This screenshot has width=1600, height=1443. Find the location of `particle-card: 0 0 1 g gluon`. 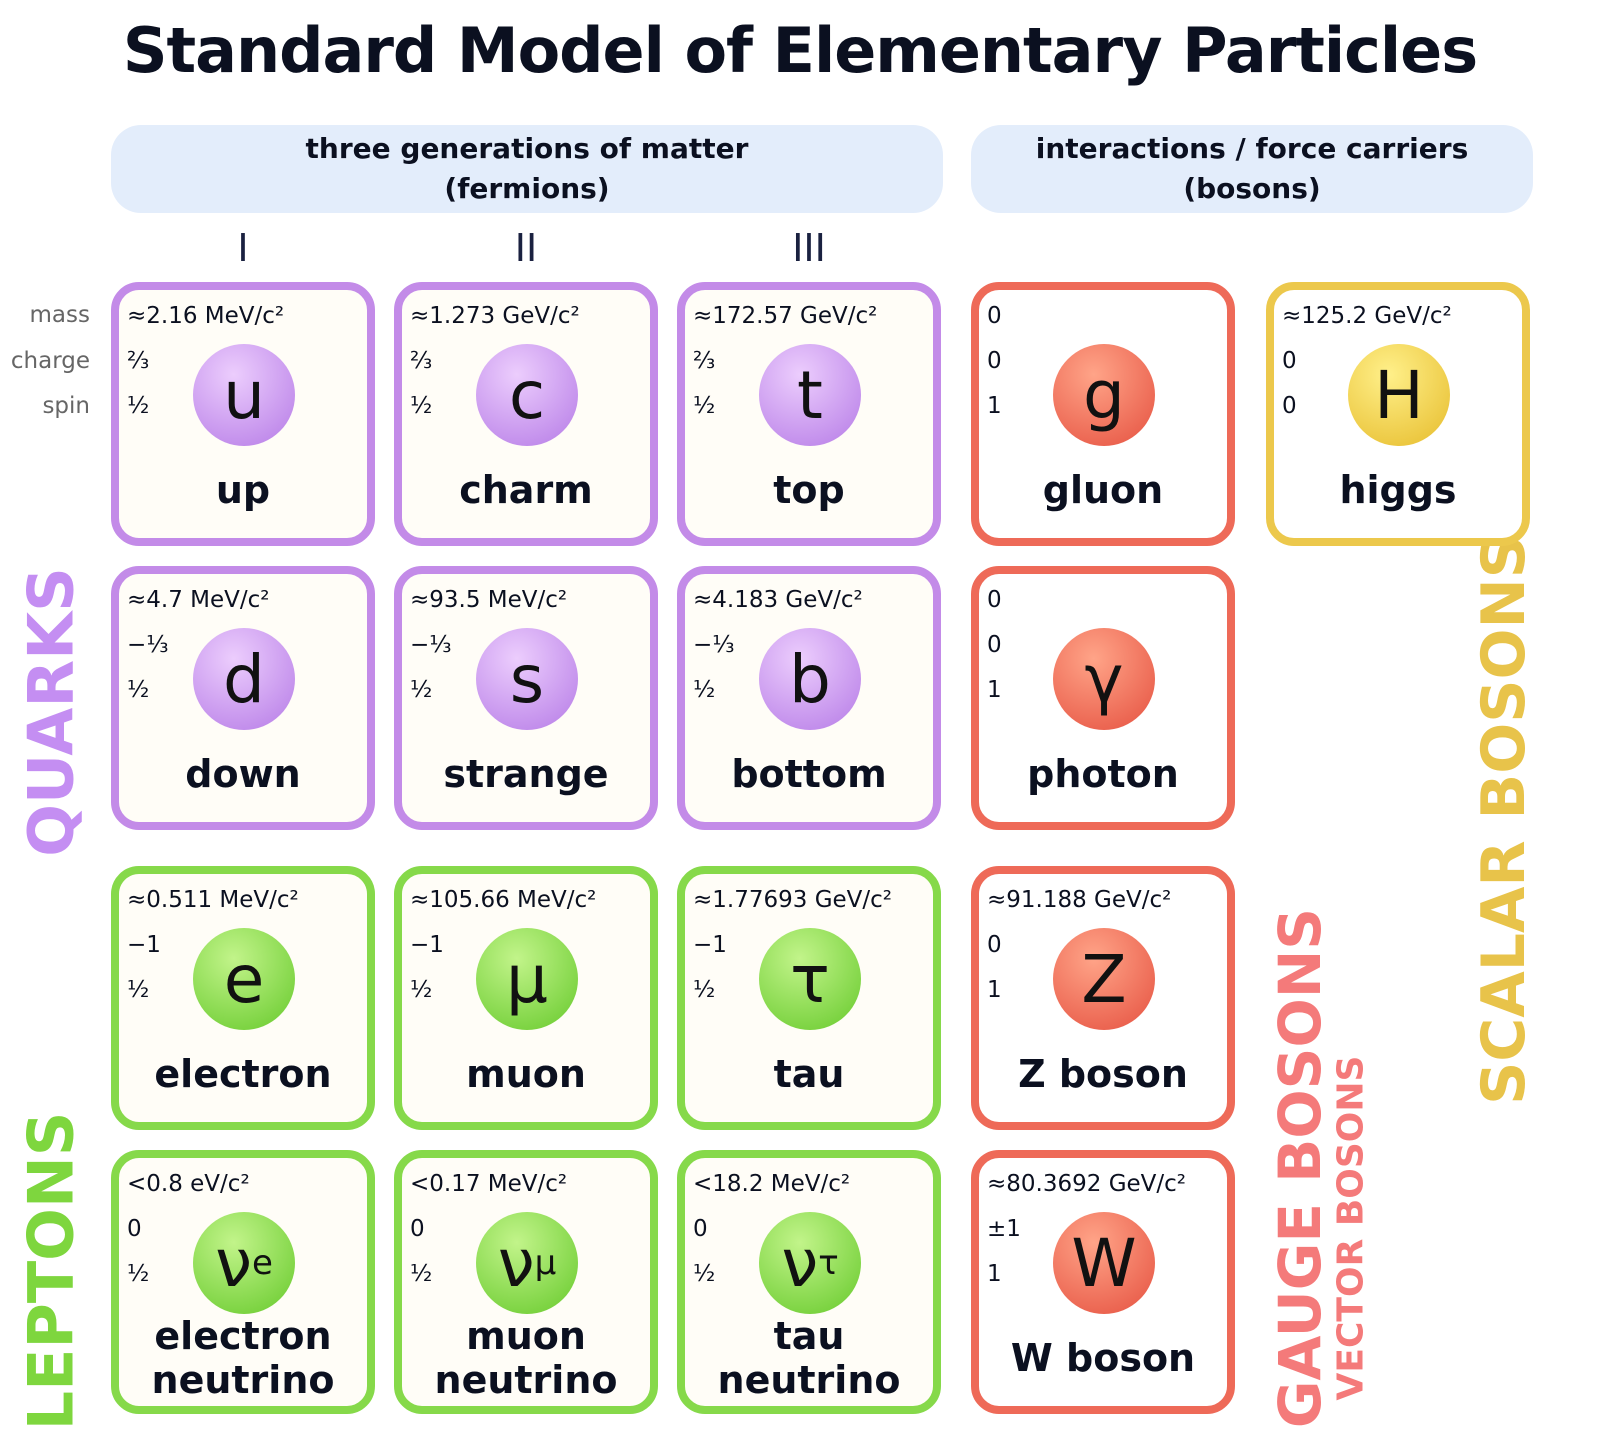

particle-card: 0 0 1 g gluon is located at coordinates (1103, 414).